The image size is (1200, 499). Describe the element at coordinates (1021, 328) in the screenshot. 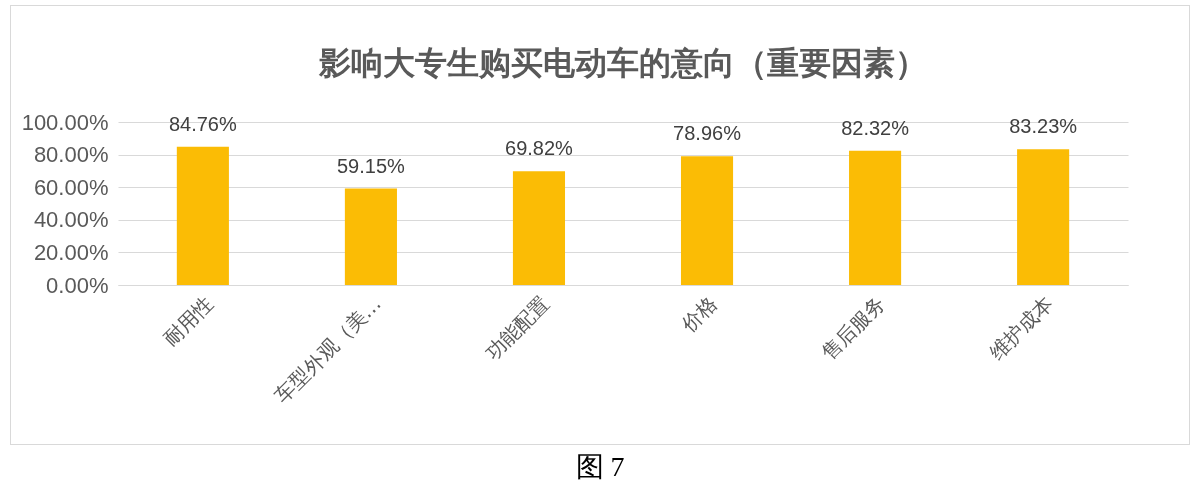

I see `x-tick-label: 维护成本` at that location.